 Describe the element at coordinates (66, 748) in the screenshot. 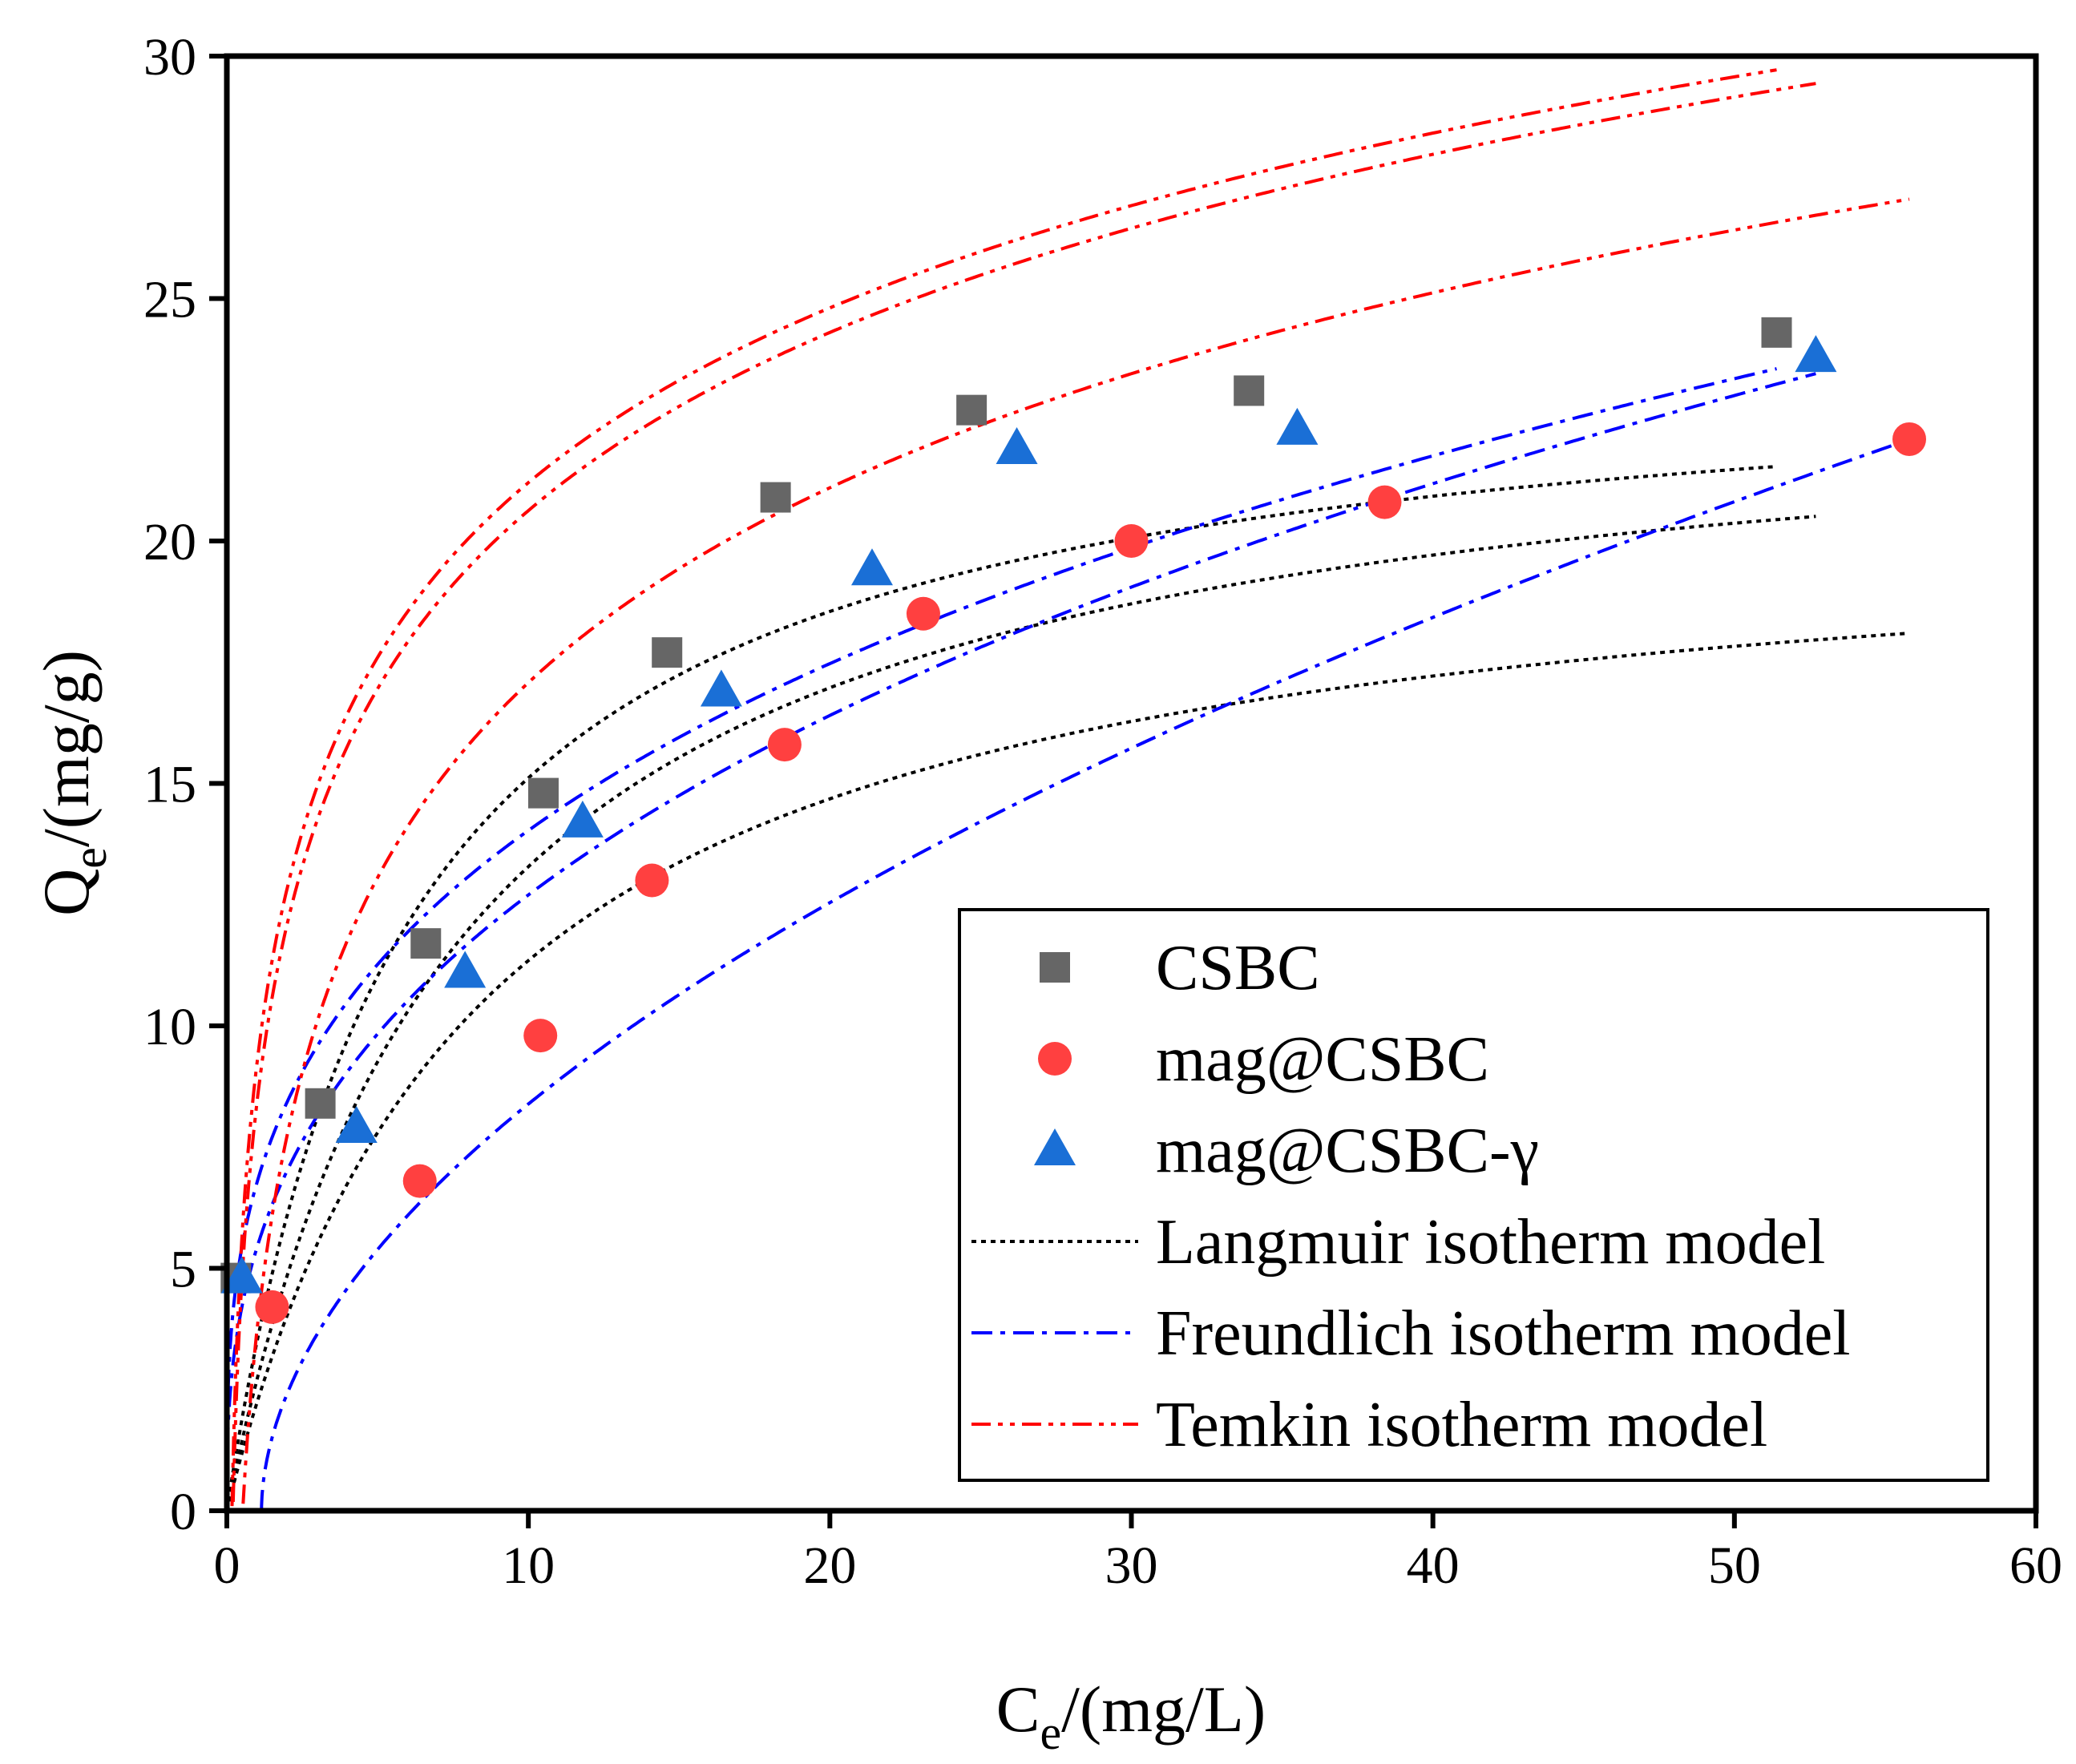

I see `y-axis-title-rest: /(mg/g)` at that location.